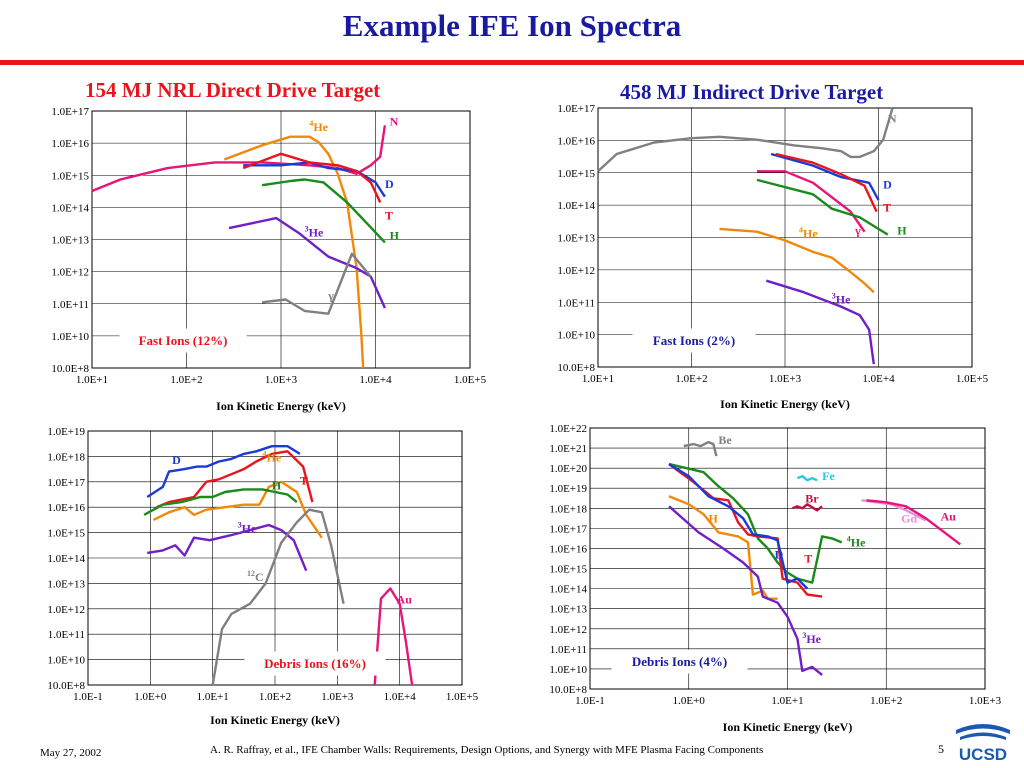  What do you see at coordinates (689, 701) in the screenshot?
I see `x-tick-label: 1.0E+0` at bounding box center [689, 701].